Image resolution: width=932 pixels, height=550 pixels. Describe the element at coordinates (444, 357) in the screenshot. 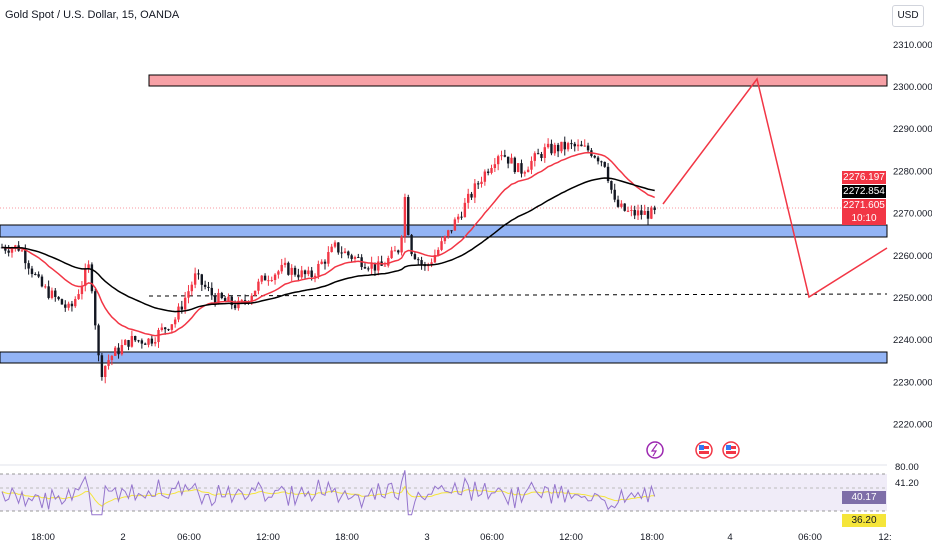

I see `support-zone-lower` at that location.